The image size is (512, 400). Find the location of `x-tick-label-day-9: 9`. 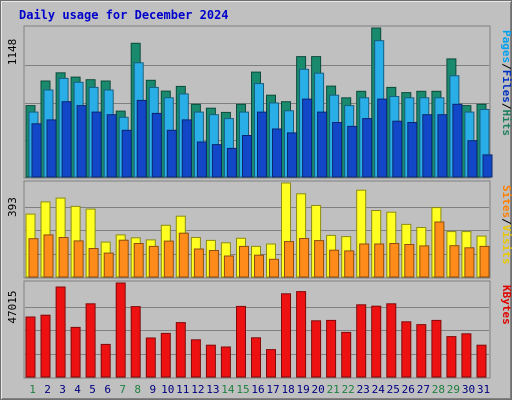

x-tick-label-day-9: 9 is located at coordinates (152, 389).